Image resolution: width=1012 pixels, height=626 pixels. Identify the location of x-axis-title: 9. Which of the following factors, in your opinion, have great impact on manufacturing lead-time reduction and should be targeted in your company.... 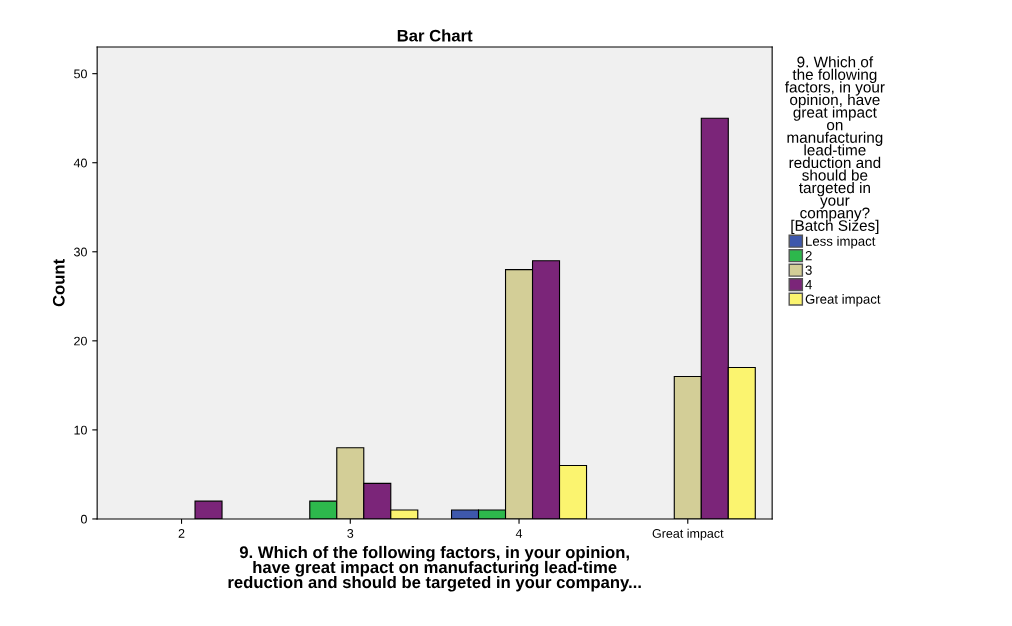
(434, 568).